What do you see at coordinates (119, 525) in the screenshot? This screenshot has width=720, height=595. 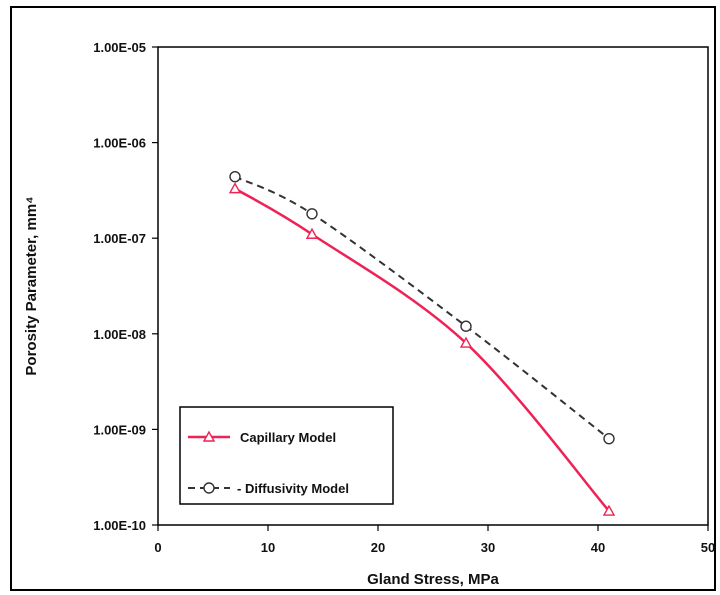 I see `y-tick-label: 1.00E-10` at bounding box center [119, 525].